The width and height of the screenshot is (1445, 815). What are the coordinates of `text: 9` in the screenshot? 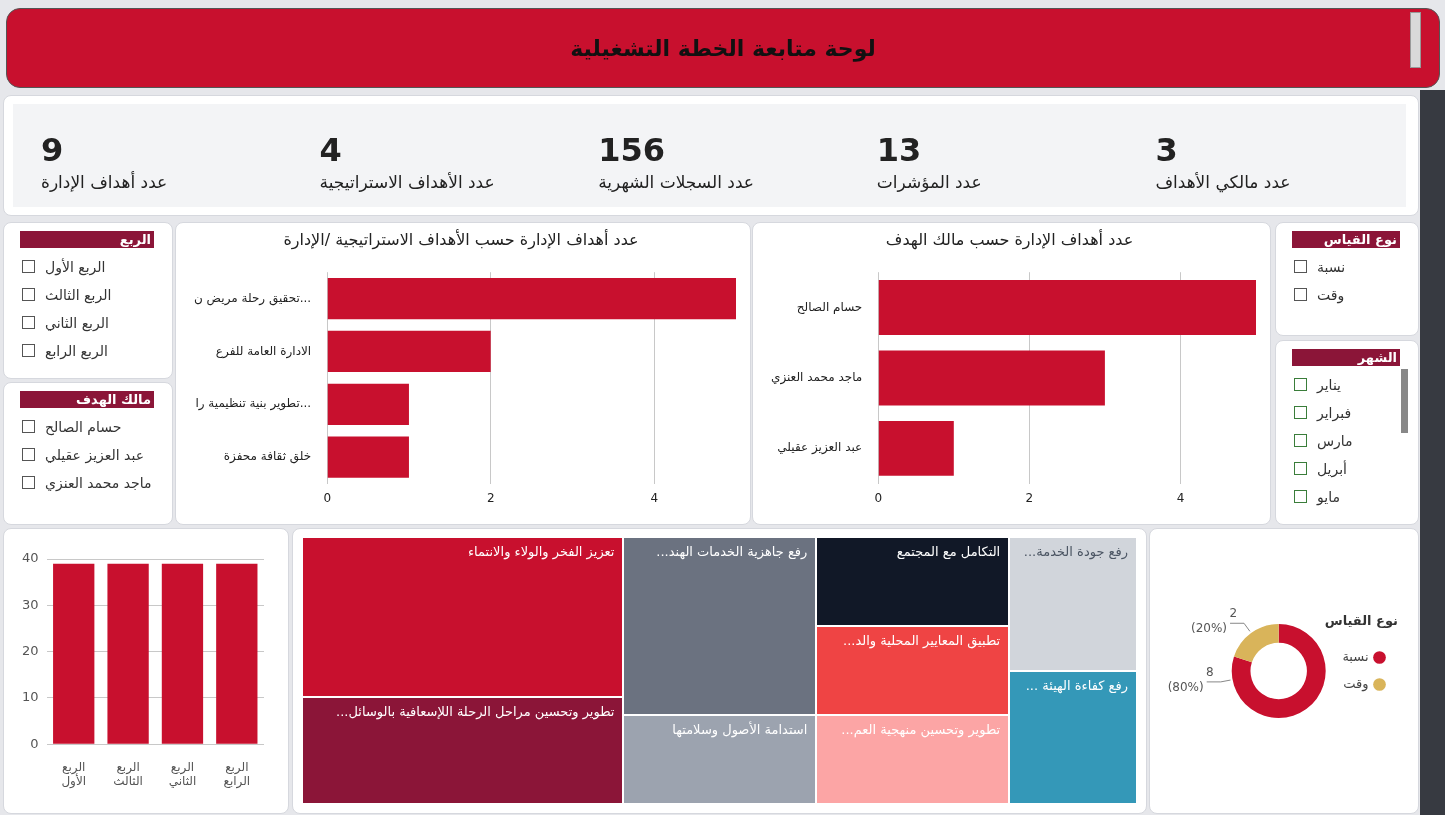 It's located at (53, 150).